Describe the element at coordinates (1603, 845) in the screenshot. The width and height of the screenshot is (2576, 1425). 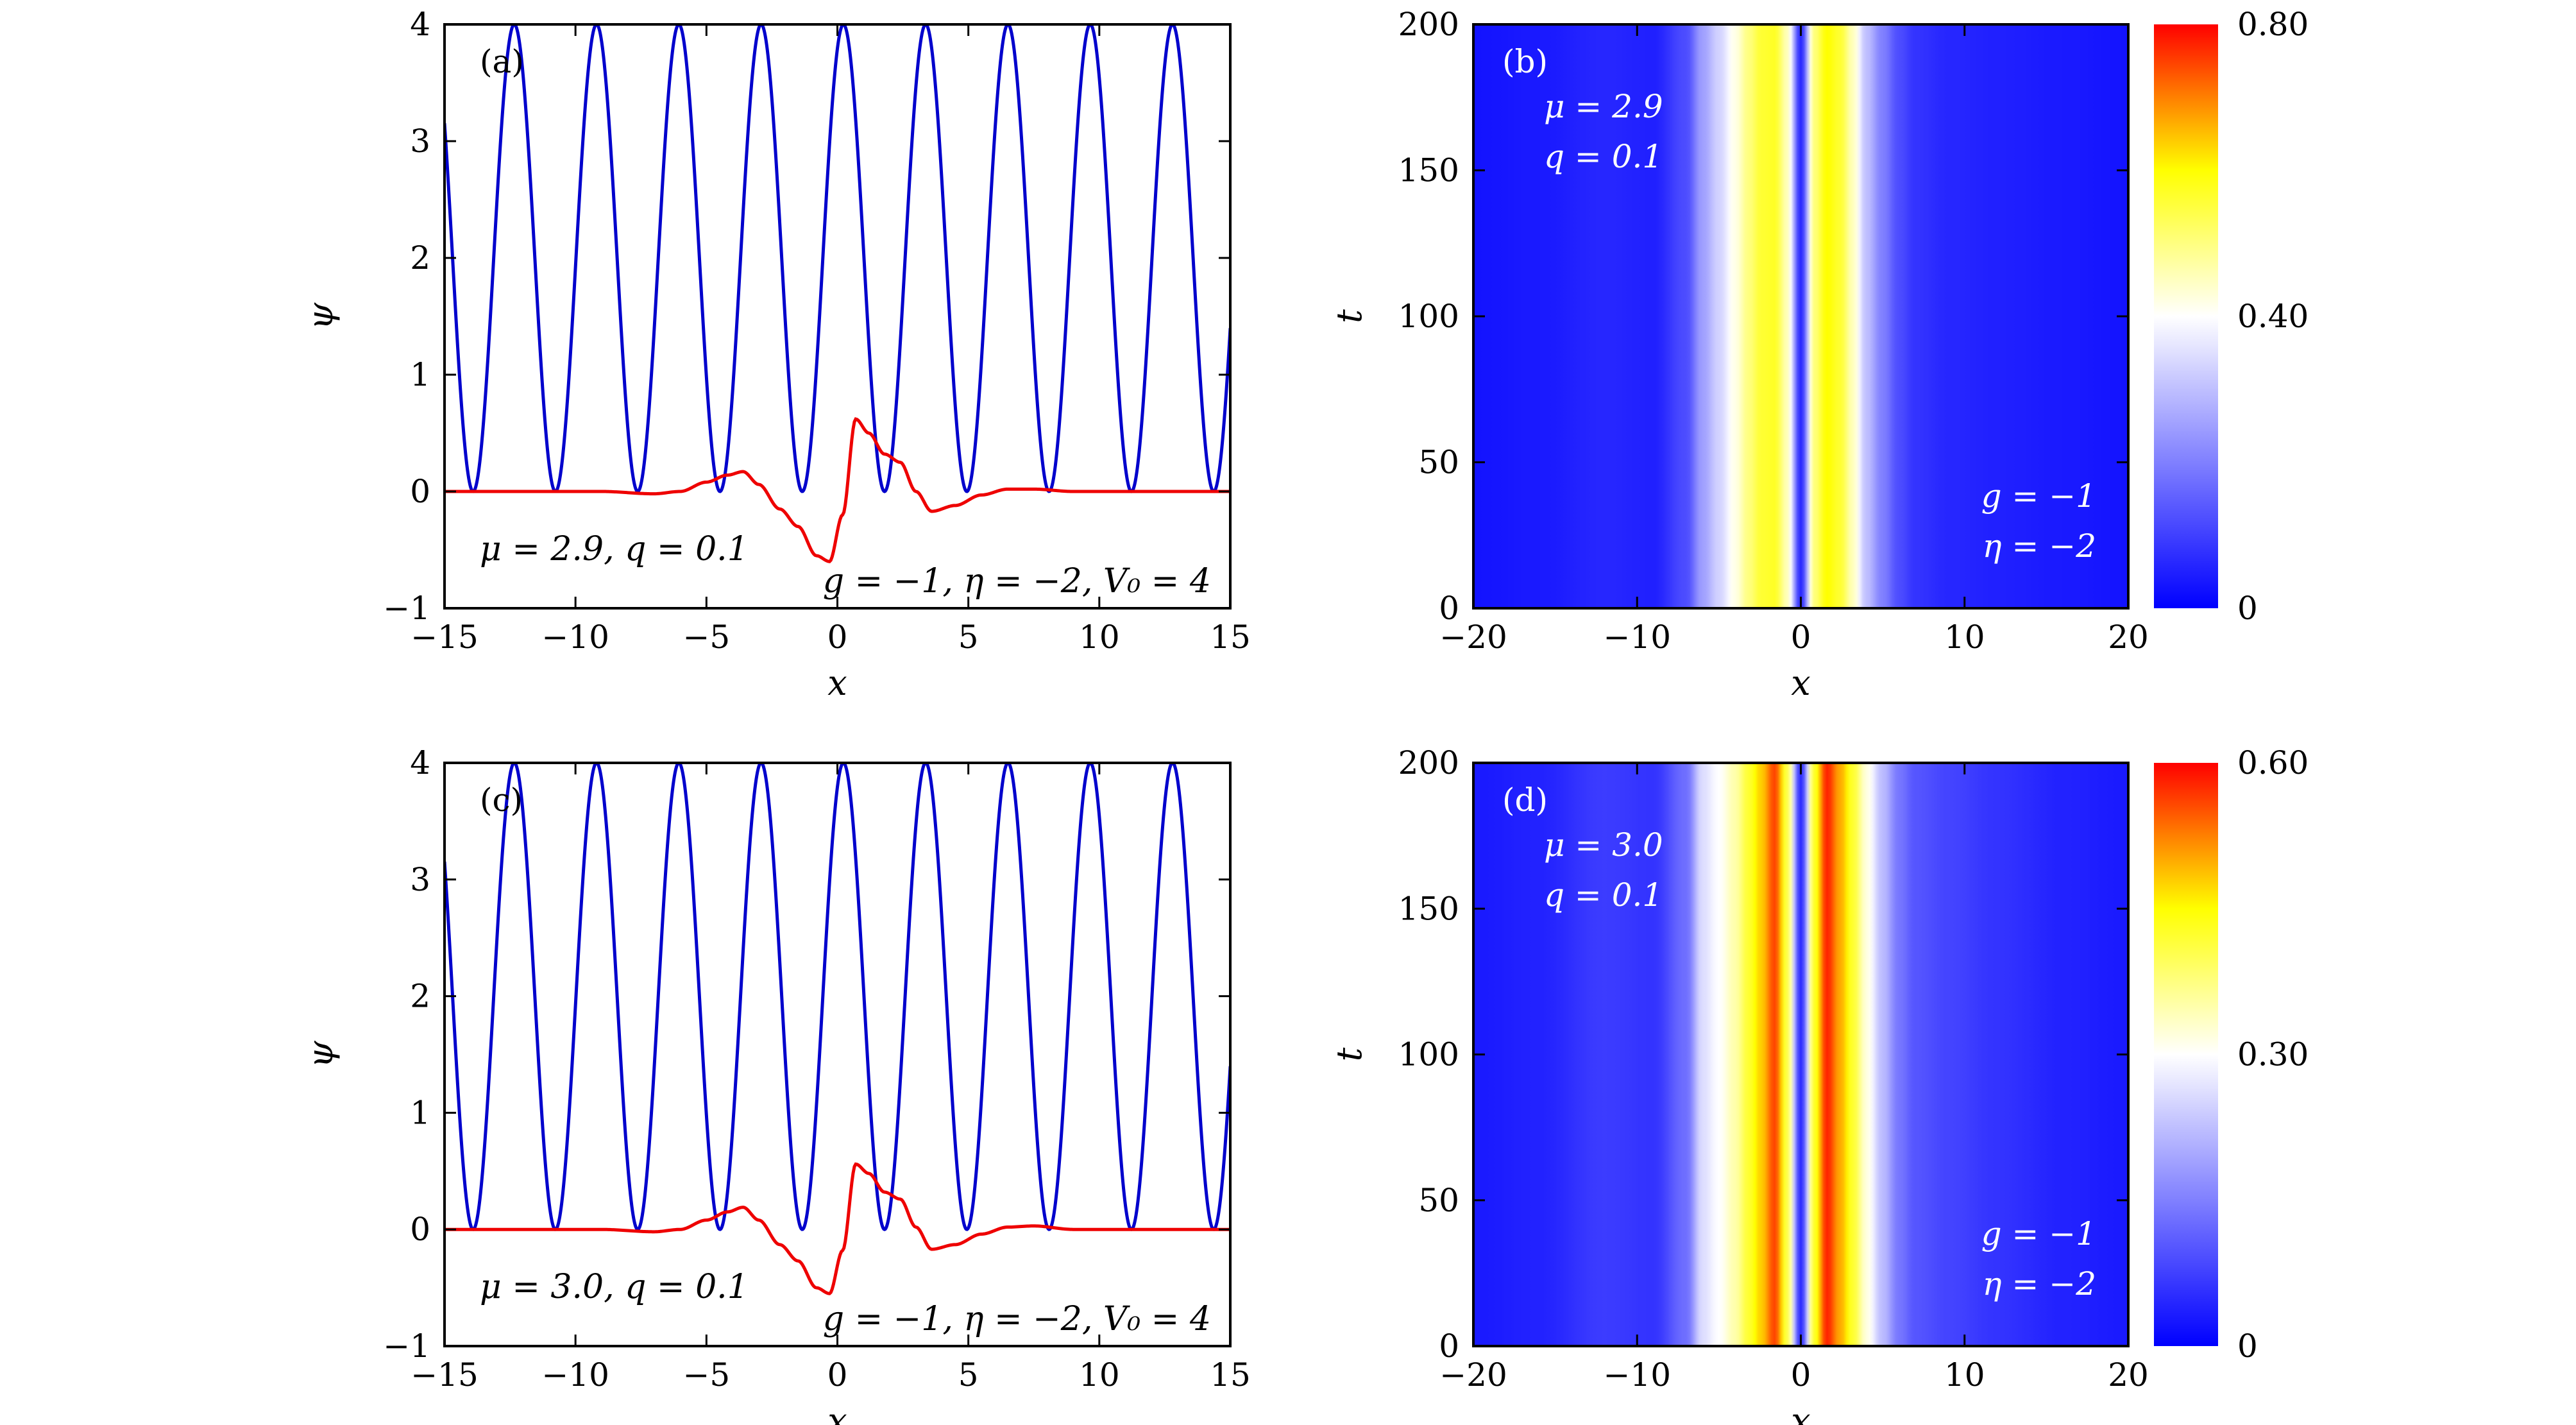
I see `annotation-params: μ = 3.0` at that location.